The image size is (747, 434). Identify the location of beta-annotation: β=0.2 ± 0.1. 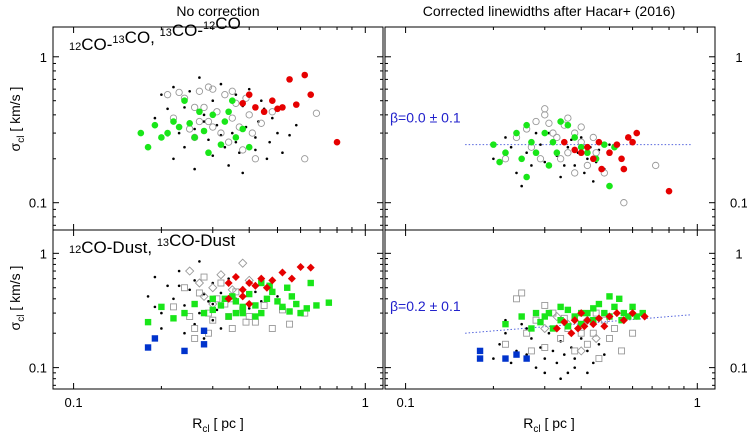
(425, 306).